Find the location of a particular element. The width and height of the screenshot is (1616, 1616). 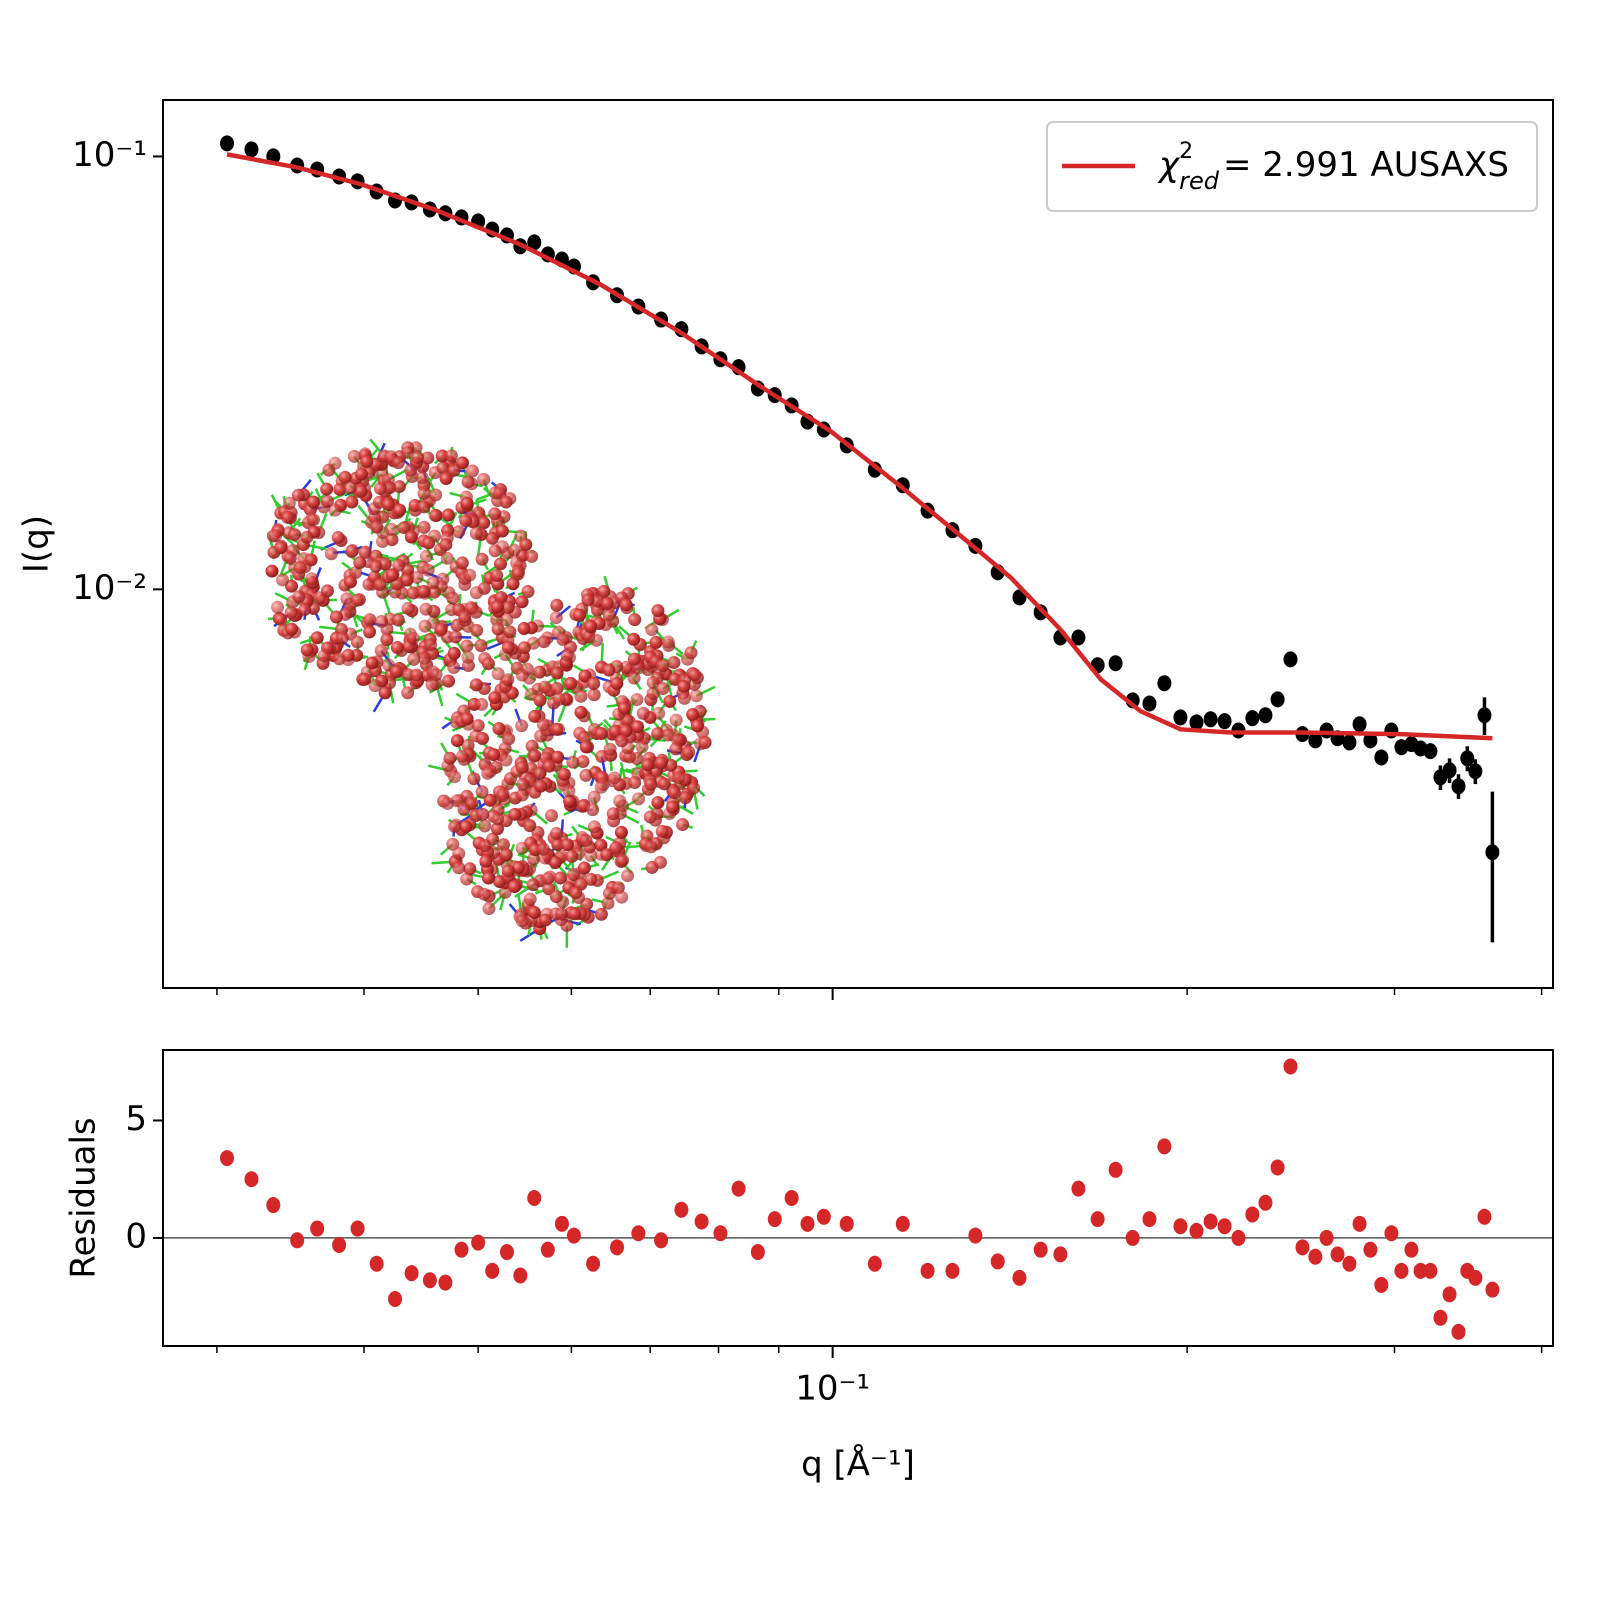

y-tick-label: 10⁻² is located at coordinates (109, 588).